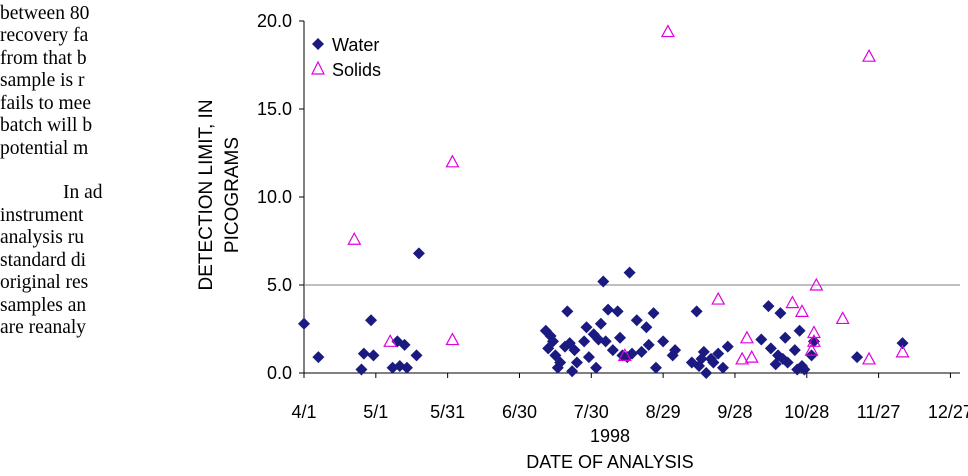 This screenshot has width=968, height=476. I want to click on y-axis-title-line1: DETECTION LIMIT, IN, so click(206, 194).